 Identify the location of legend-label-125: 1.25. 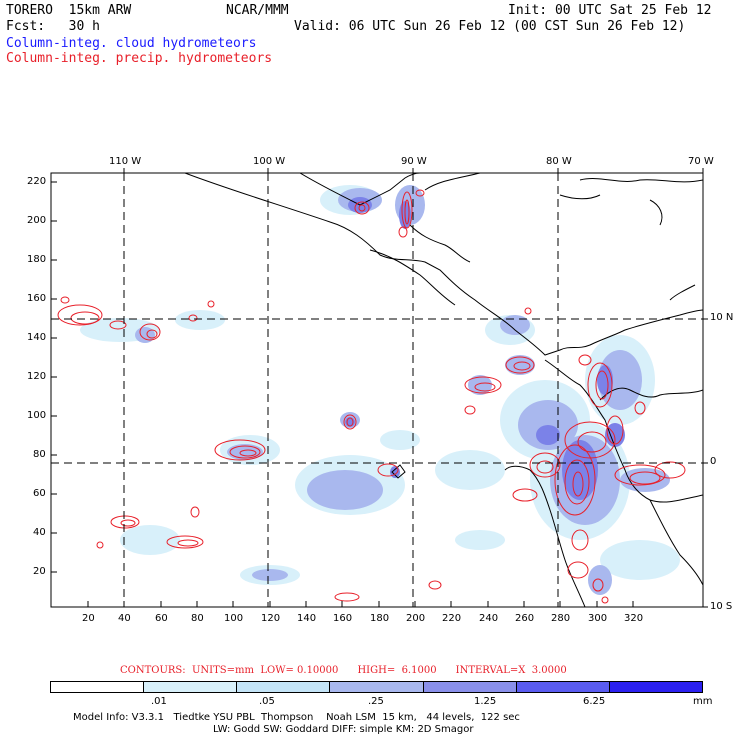
(485, 701).